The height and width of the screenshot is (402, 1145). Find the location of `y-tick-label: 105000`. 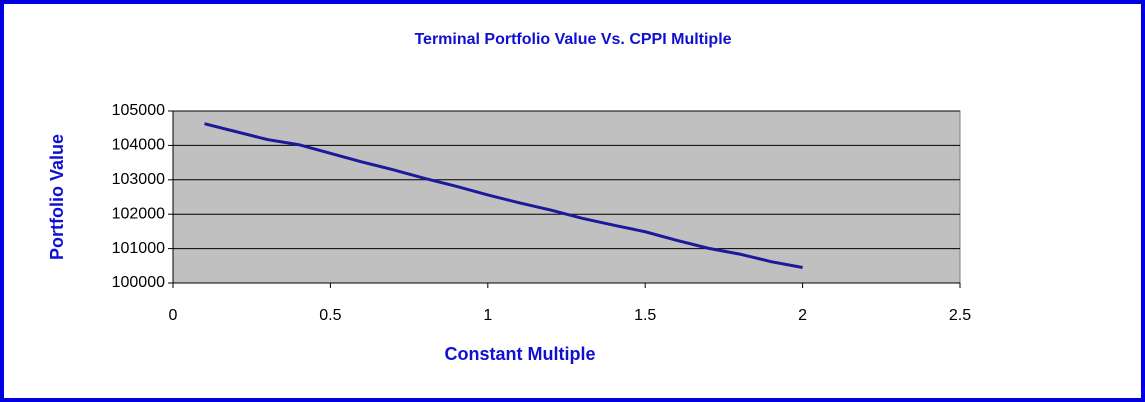

y-tick-label: 105000 is located at coordinates (138, 110).